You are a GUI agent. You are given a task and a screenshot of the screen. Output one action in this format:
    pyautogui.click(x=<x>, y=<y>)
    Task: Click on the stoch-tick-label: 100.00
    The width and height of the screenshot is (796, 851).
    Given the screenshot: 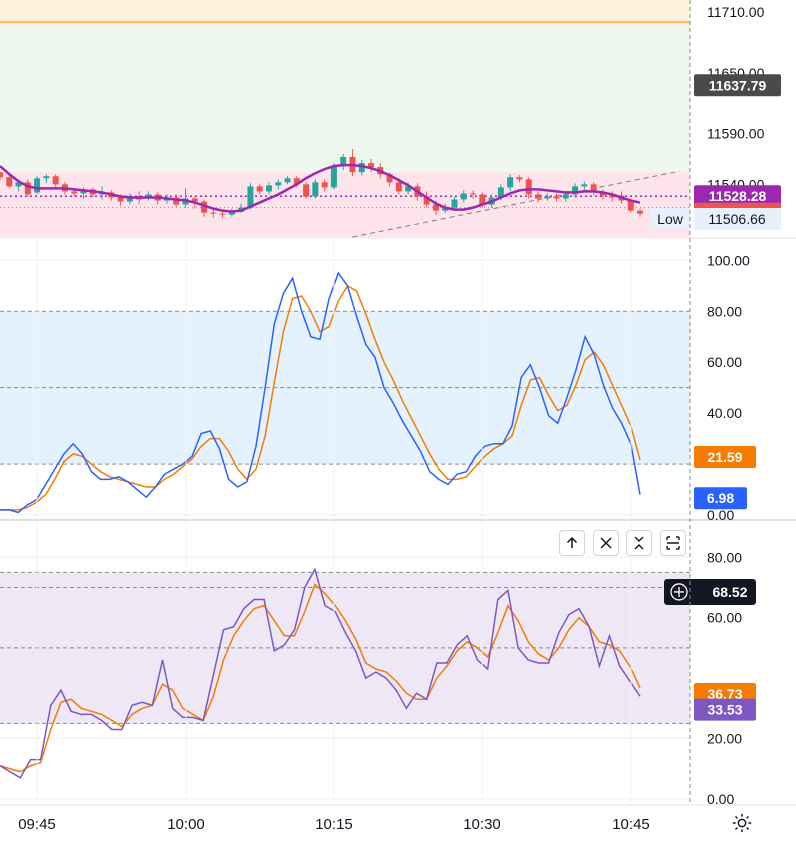 What is the action you would take?
    pyautogui.click(x=728, y=260)
    